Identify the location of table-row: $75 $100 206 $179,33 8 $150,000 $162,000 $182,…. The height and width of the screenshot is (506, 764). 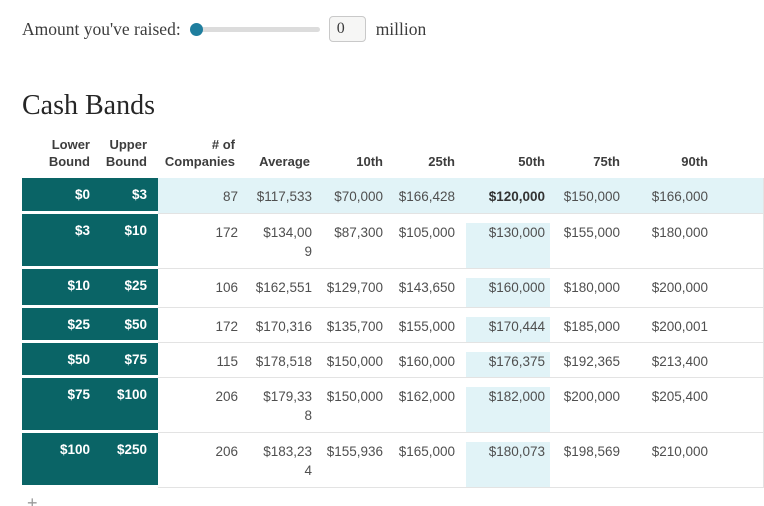
(393, 405).